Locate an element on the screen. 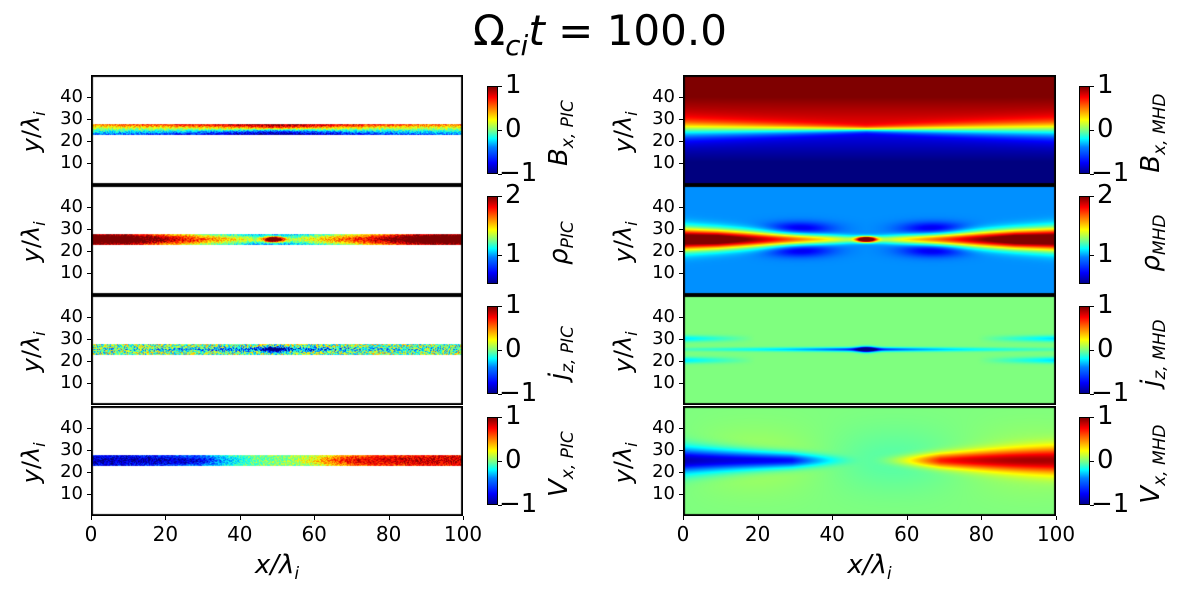 The width and height of the screenshot is (1200, 600). heatmap-rho-mhd is located at coordinates (869, 240).